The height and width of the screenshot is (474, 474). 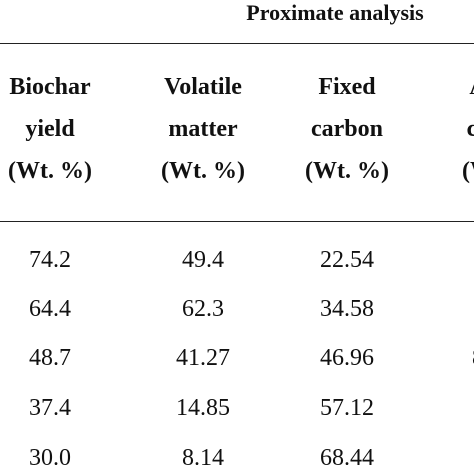 I want to click on header-line: Volatile, so click(x=203, y=87).